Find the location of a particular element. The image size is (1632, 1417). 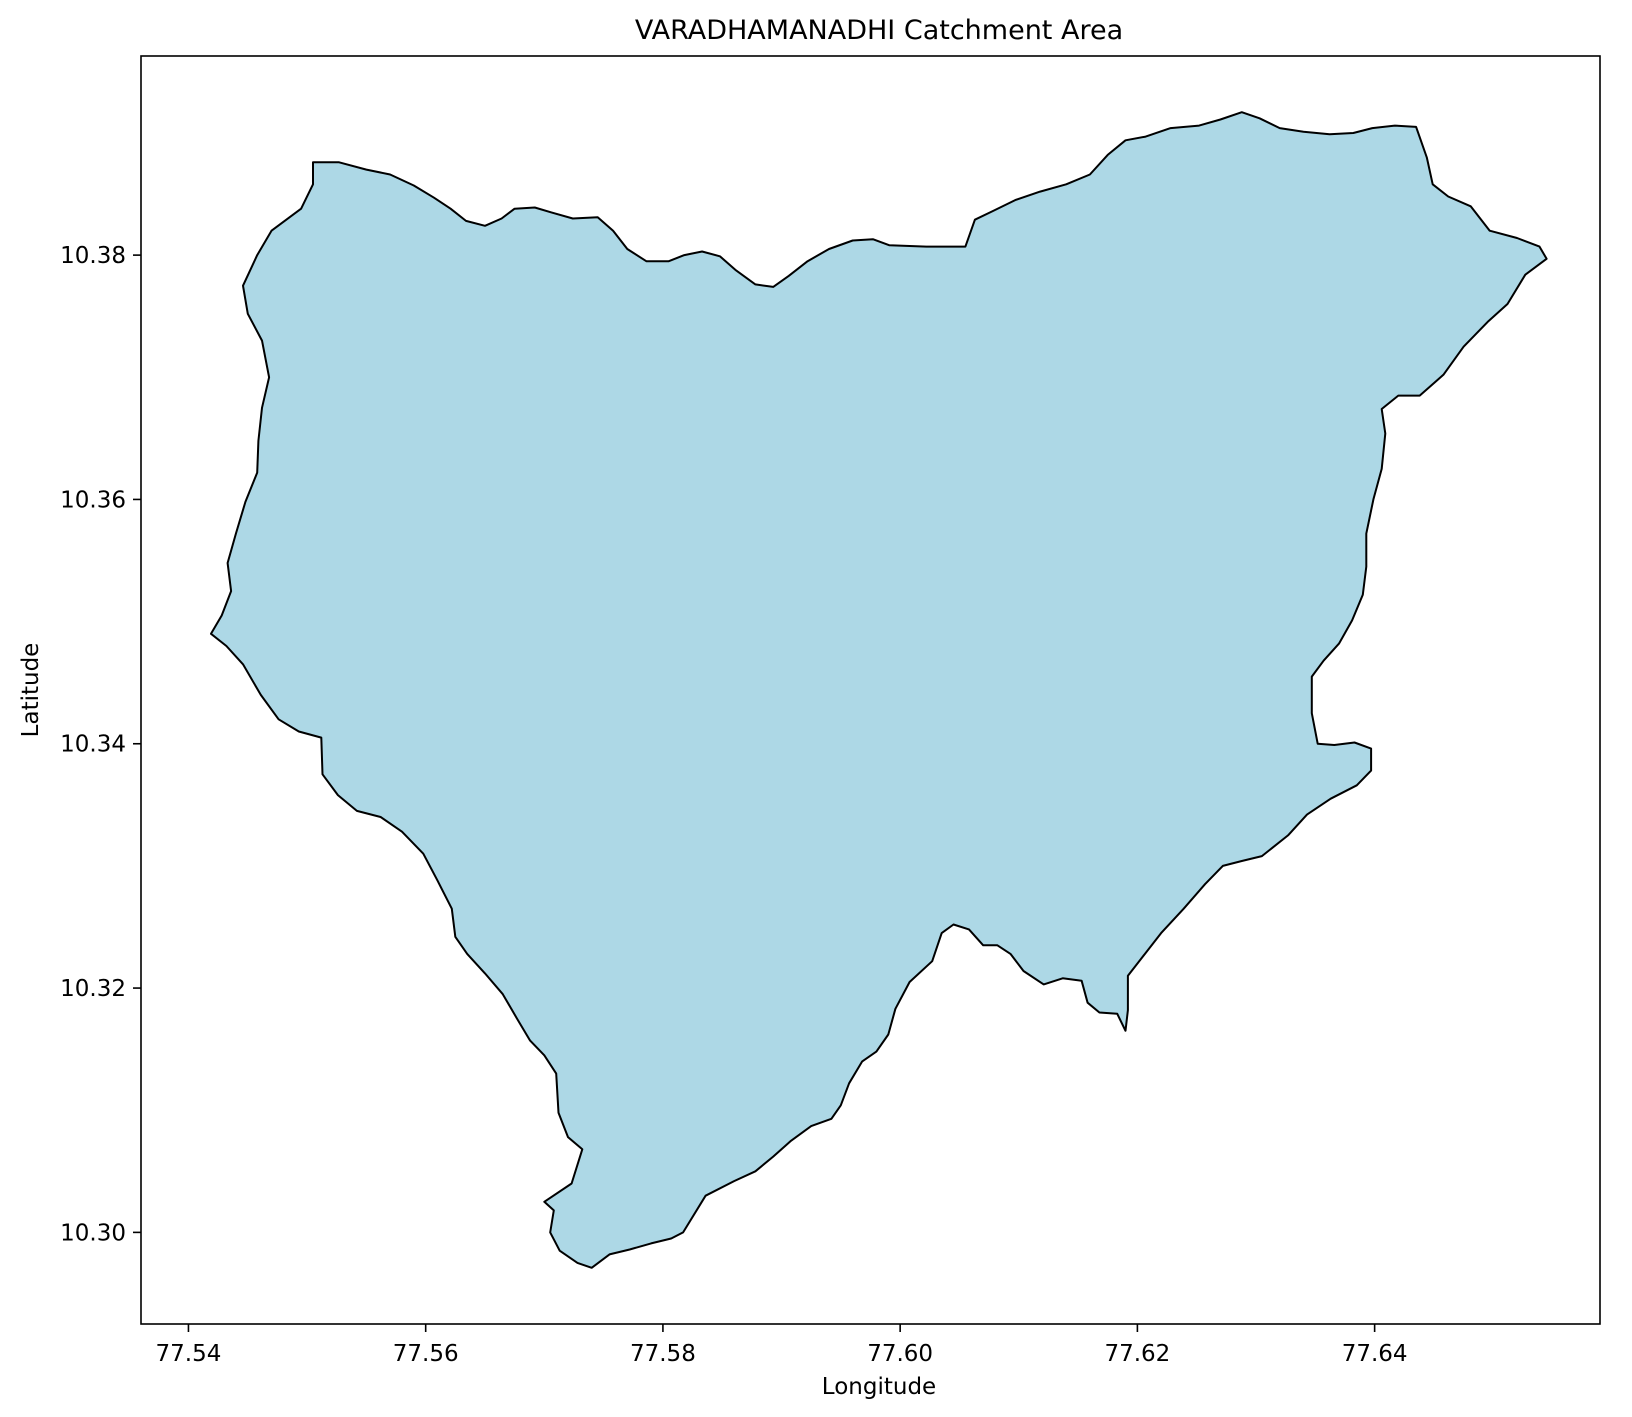

y-tick-label: 10.36 is located at coordinates (93, 500).